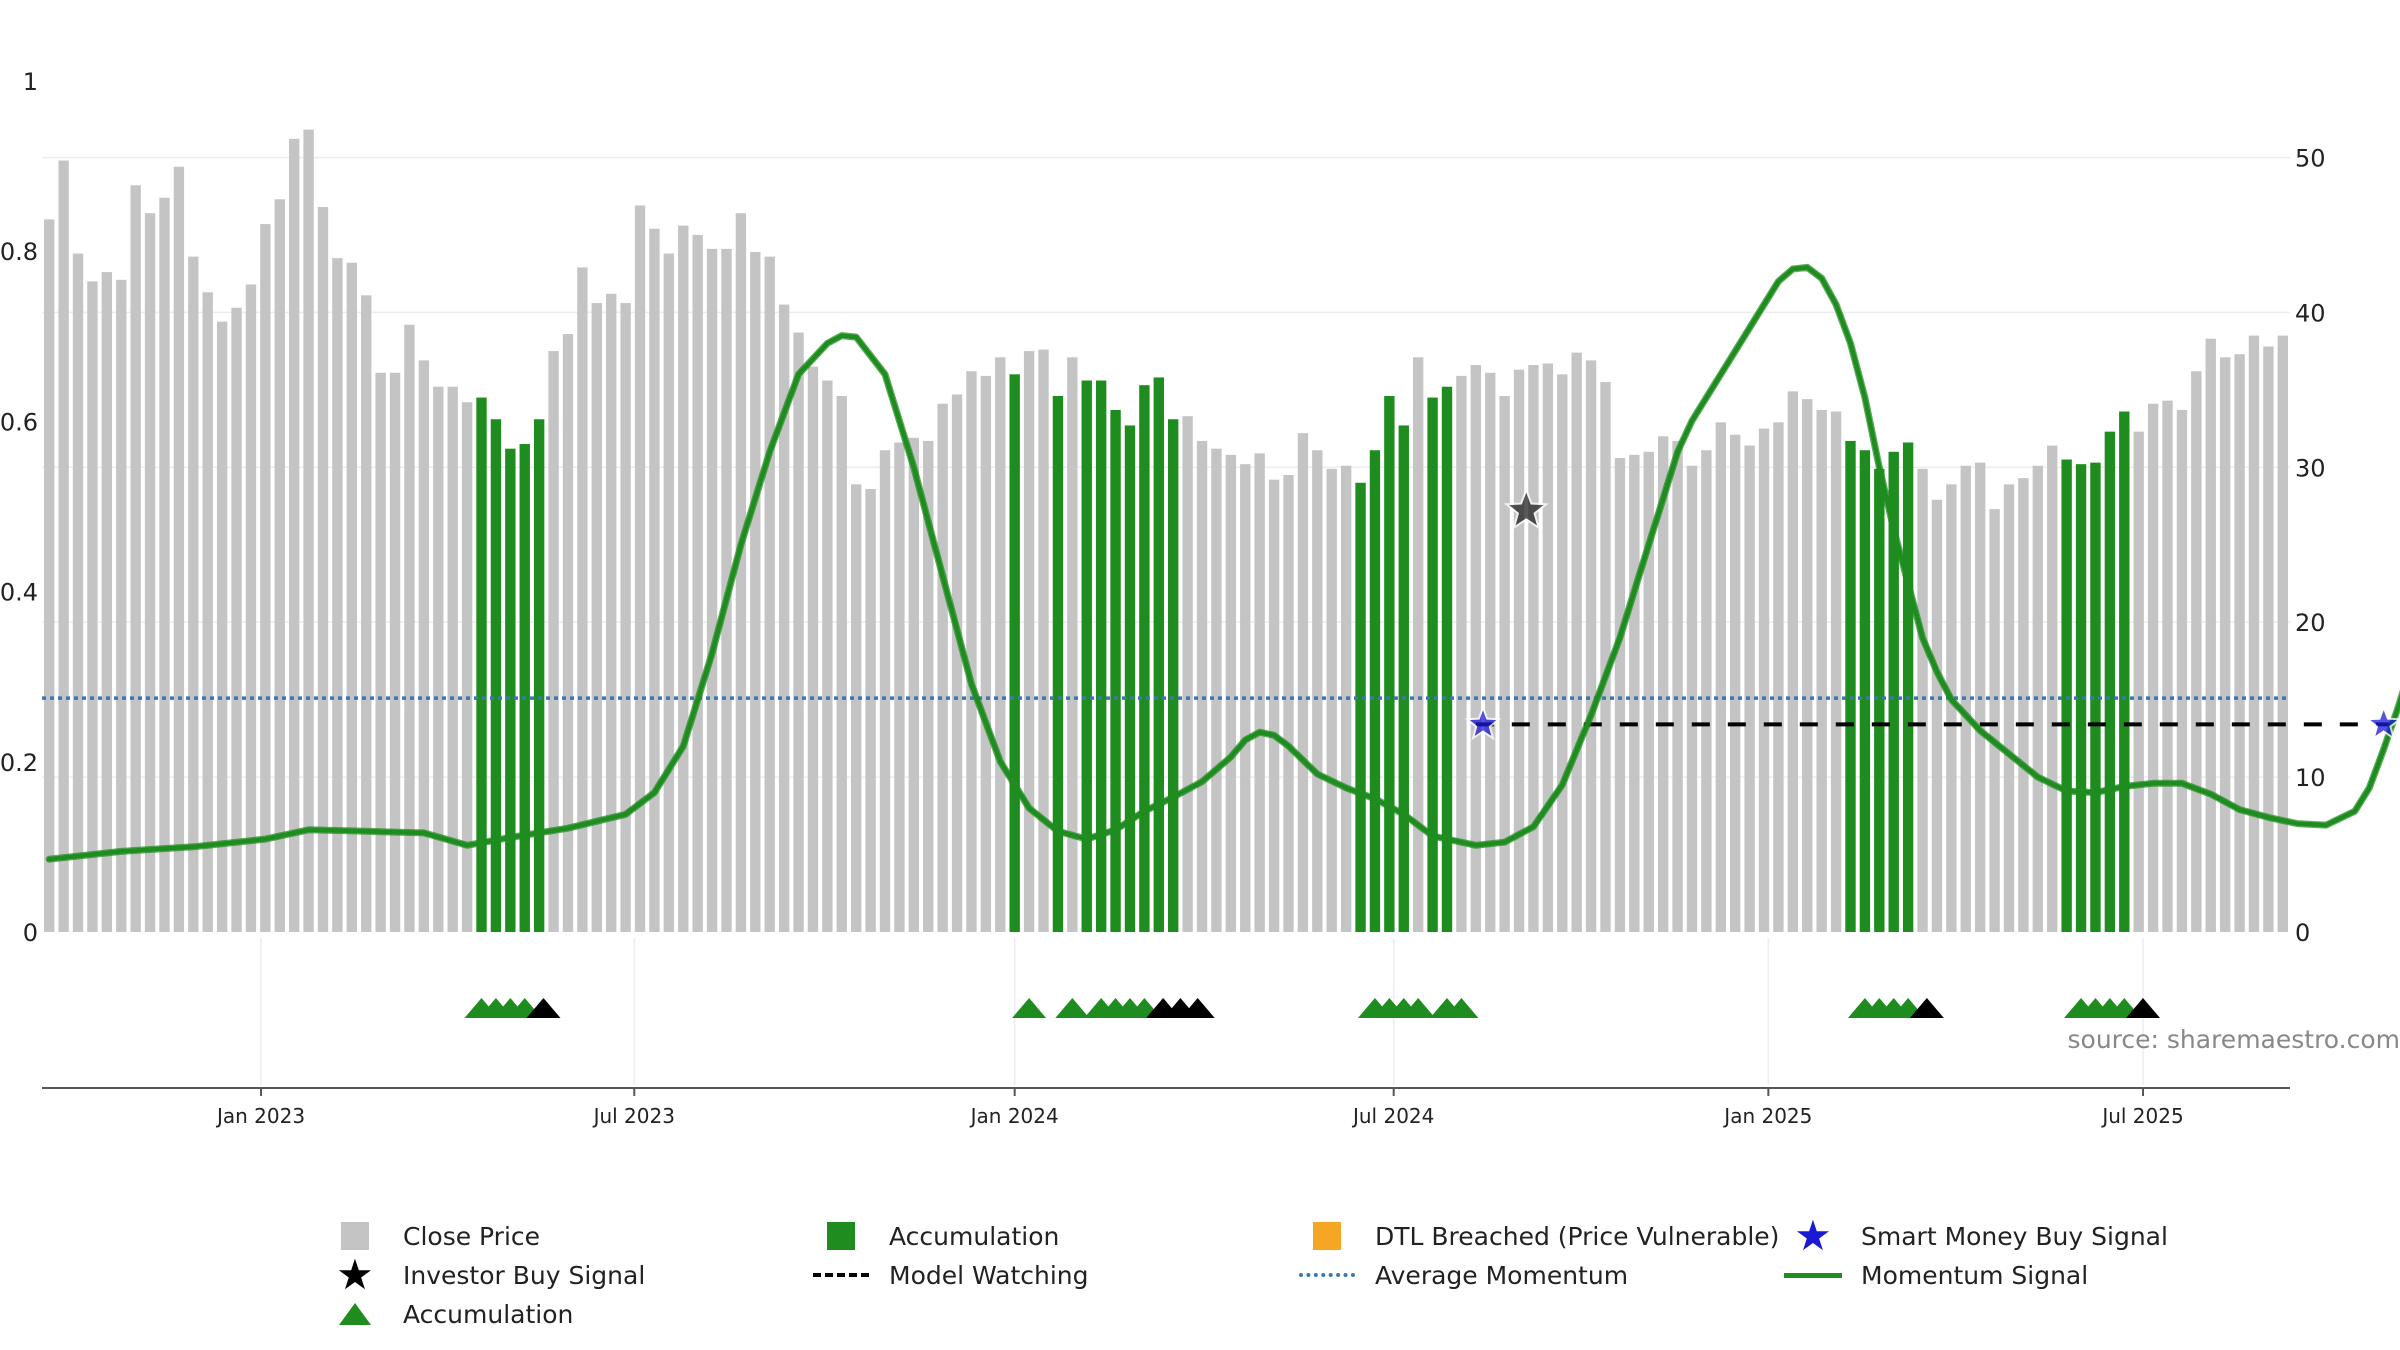  I want to click on x-tick-label: Jan 2025, so click(1767, 1116).